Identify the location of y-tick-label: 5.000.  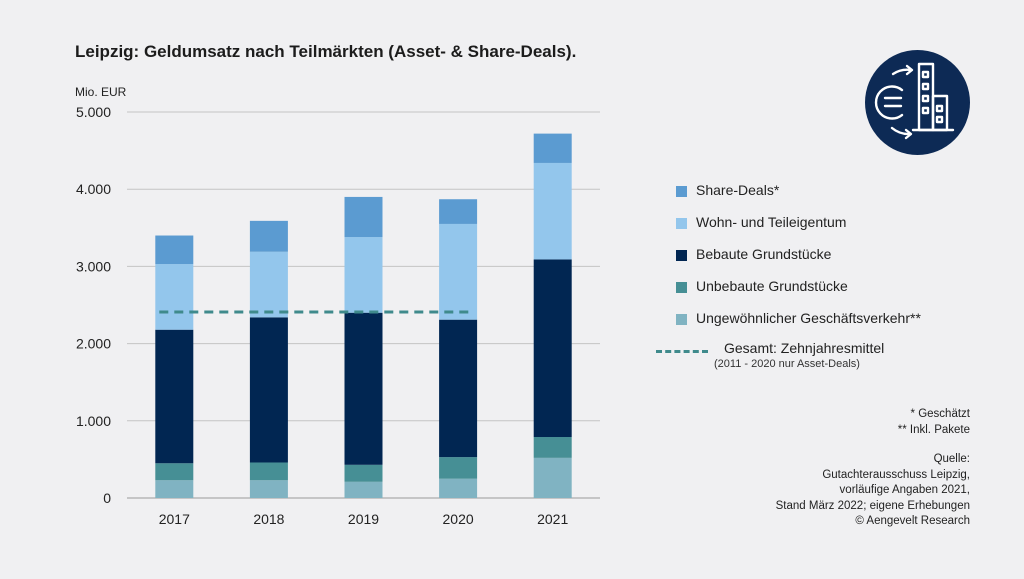
(93, 112).